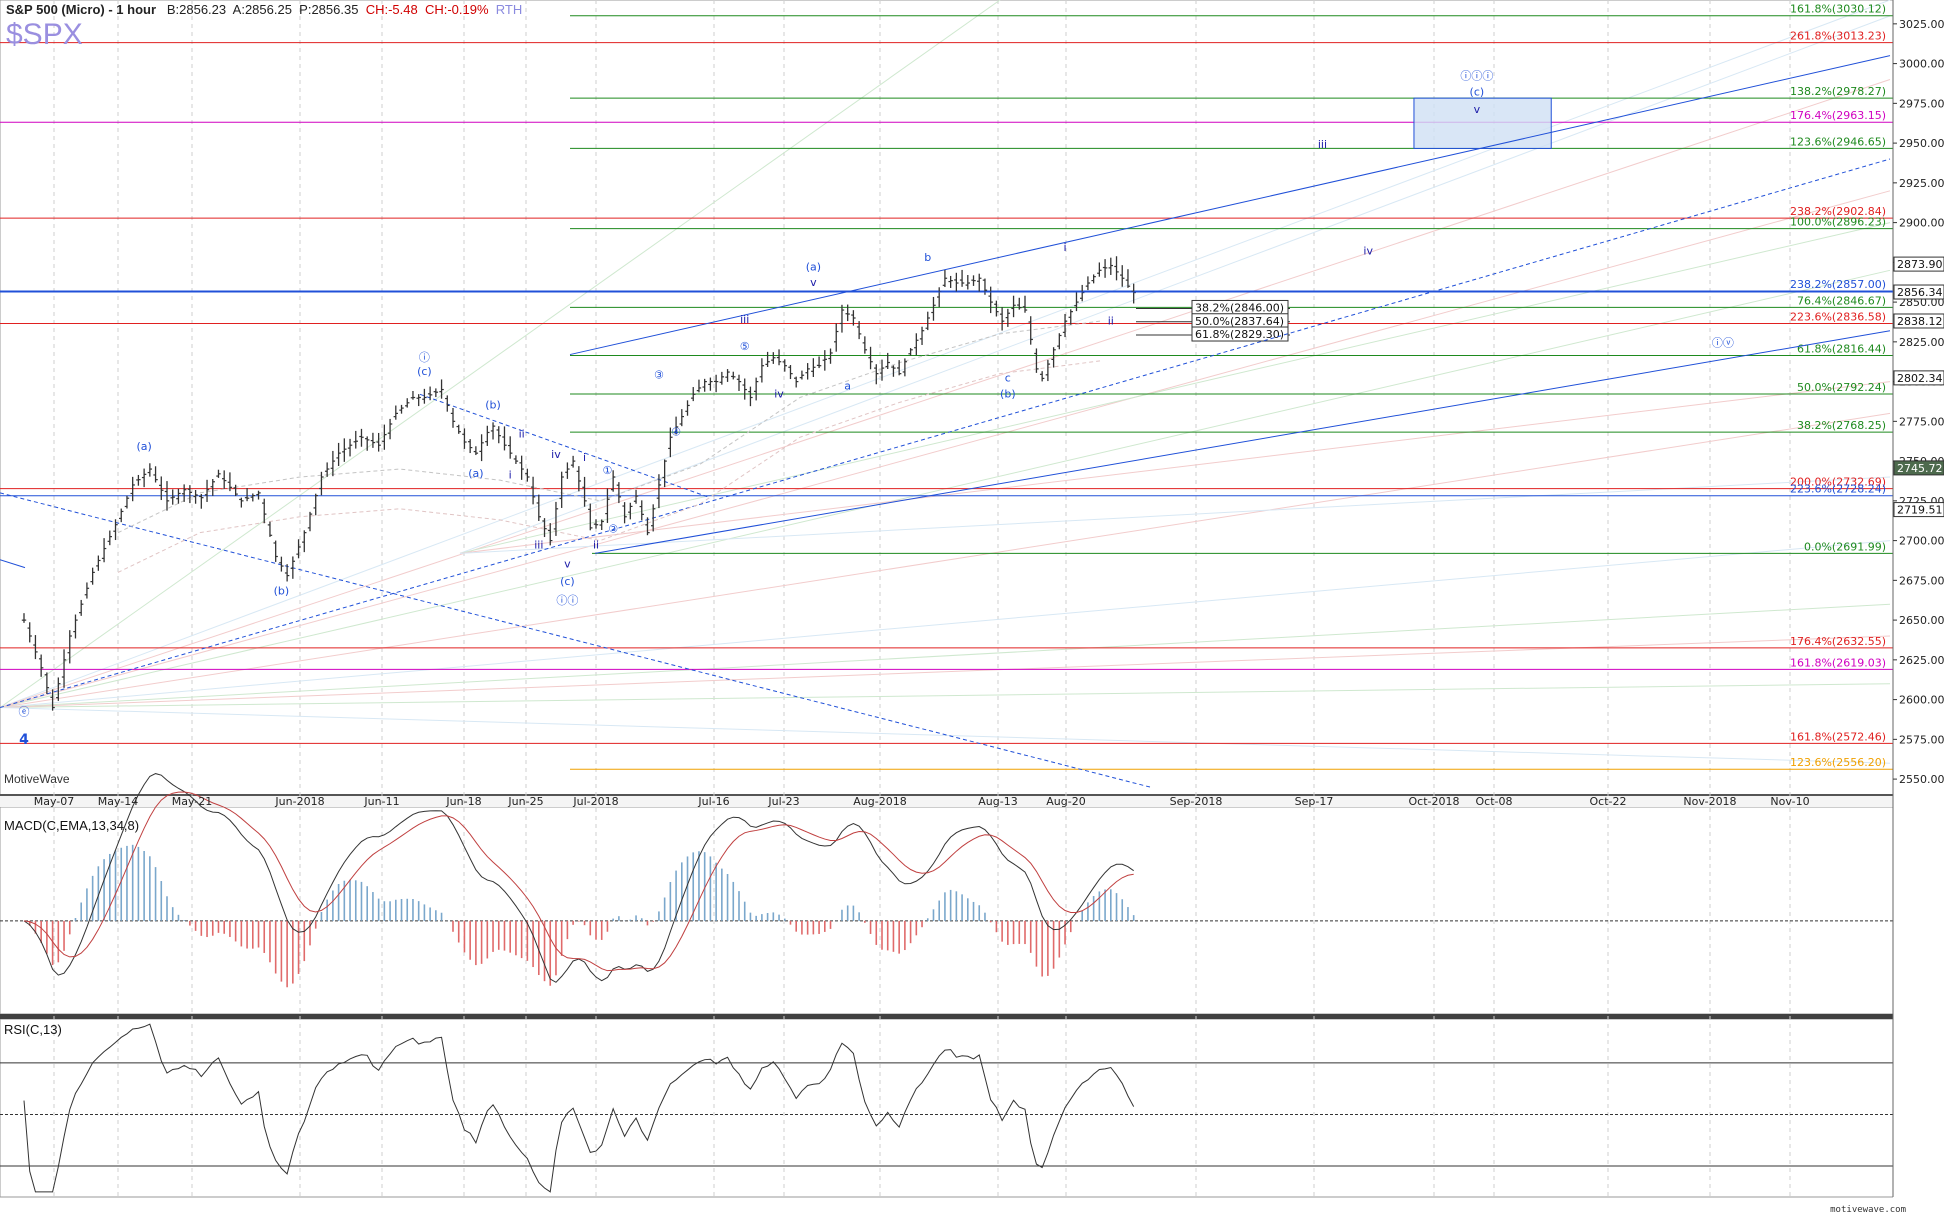 The height and width of the screenshot is (1217, 1944). I want to click on trend-line-lower, so click(1242, 442).